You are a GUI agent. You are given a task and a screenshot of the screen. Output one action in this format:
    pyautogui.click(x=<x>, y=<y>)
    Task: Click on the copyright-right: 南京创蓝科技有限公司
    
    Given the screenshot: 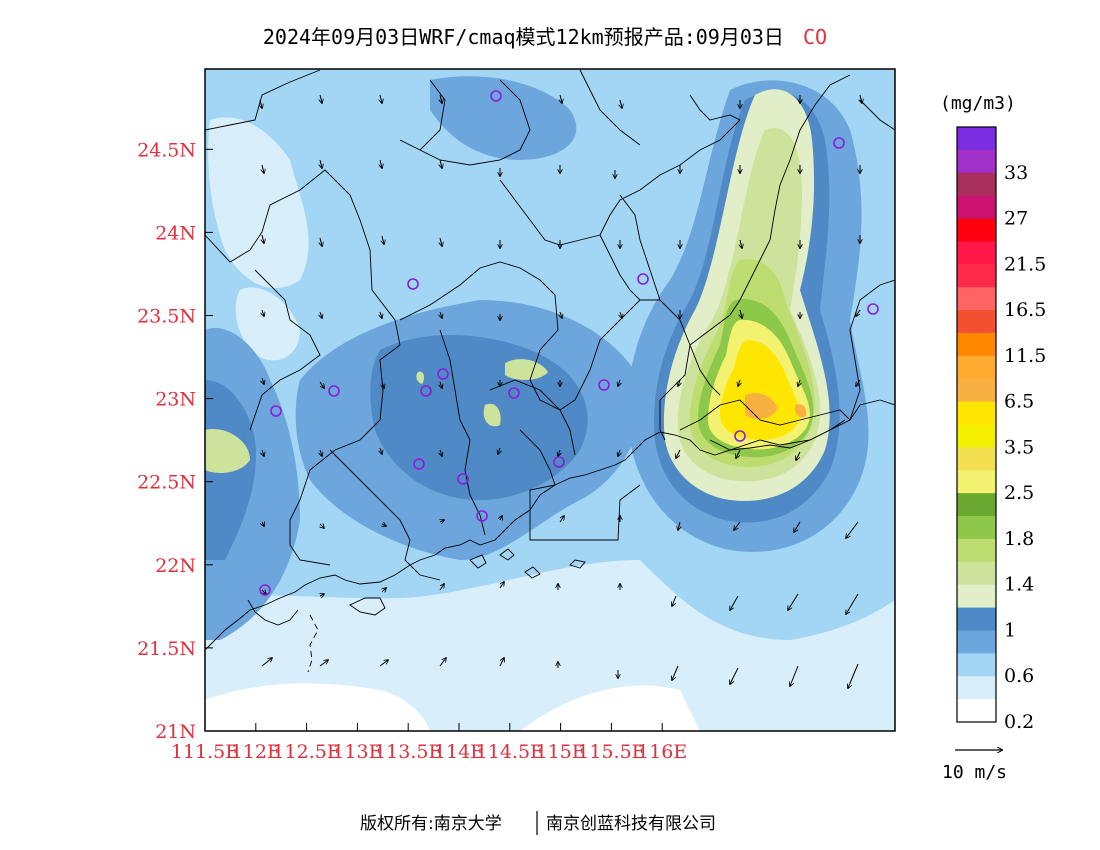 What is the action you would take?
    pyautogui.click(x=631, y=824)
    